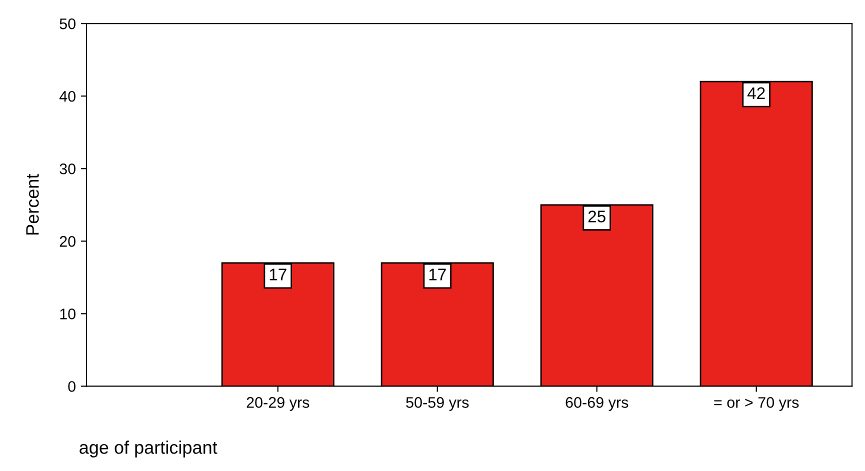 The height and width of the screenshot is (471, 865). Describe the element at coordinates (68, 314) in the screenshot. I see `y-tick-label: 10` at that location.